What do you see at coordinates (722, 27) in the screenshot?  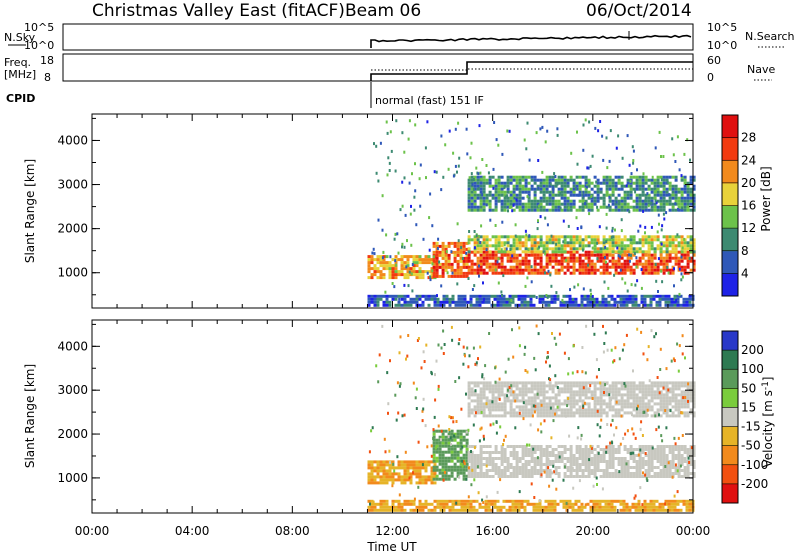 I see `nsearch-tick-top: 10^5` at bounding box center [722, 27].